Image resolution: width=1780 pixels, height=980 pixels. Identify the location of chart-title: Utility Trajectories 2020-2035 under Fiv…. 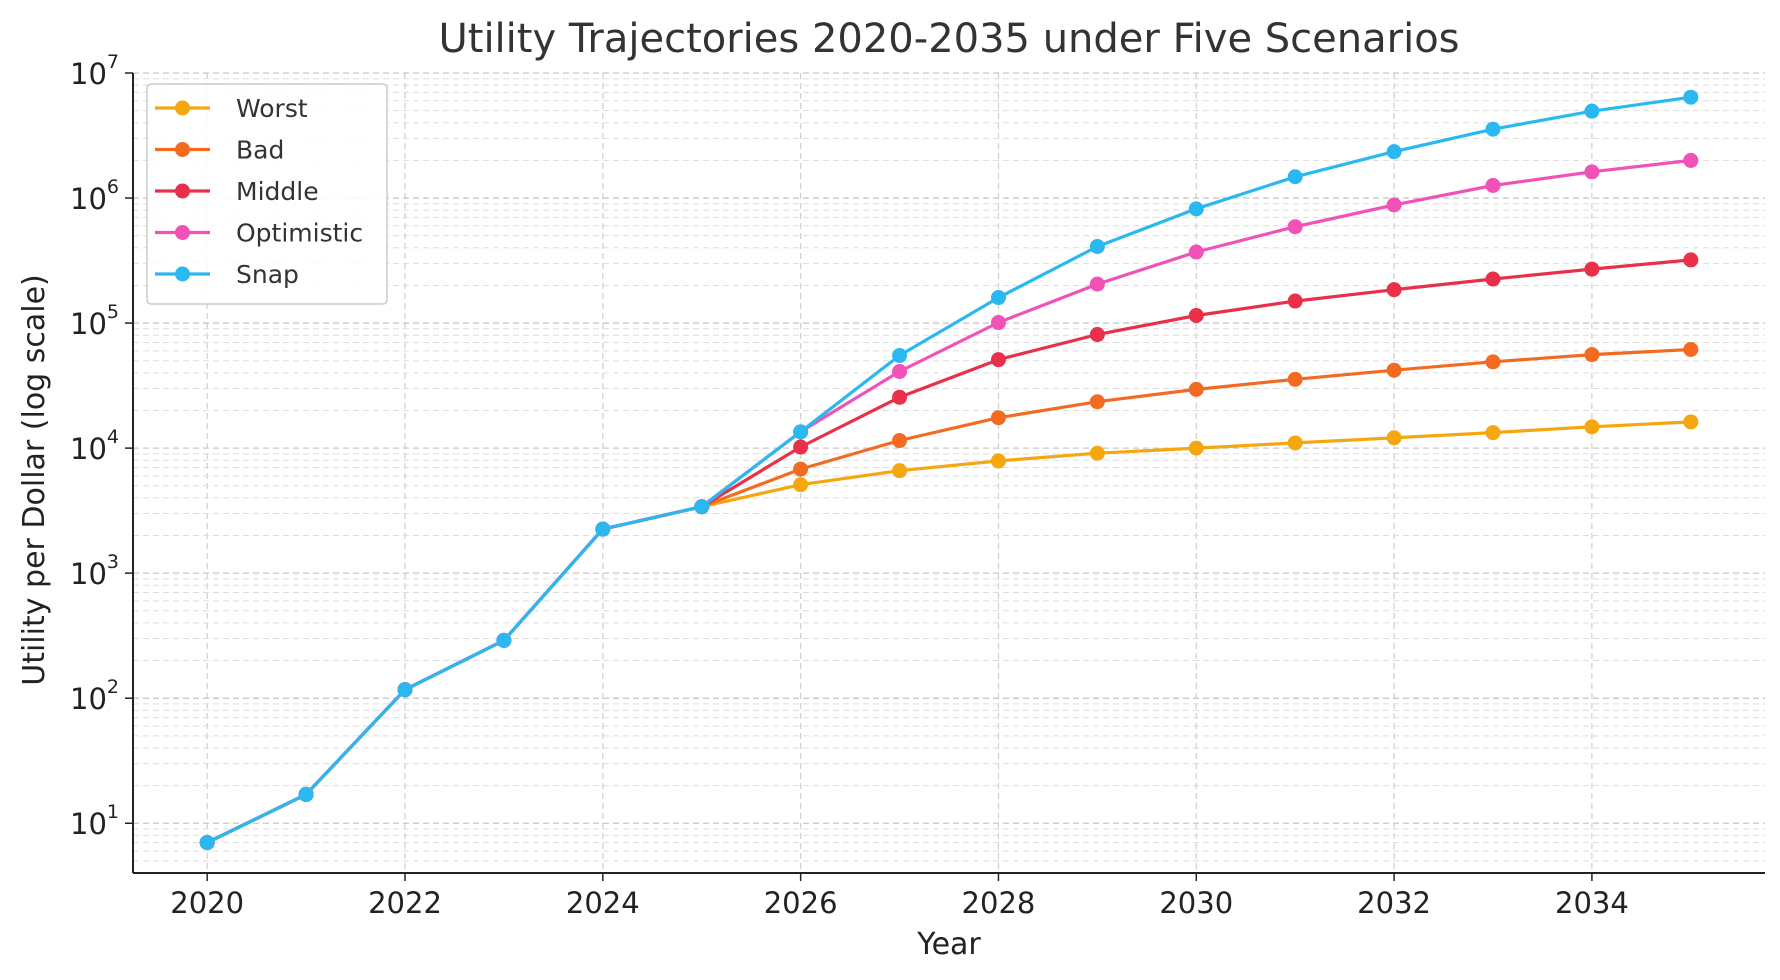
(948, 39).